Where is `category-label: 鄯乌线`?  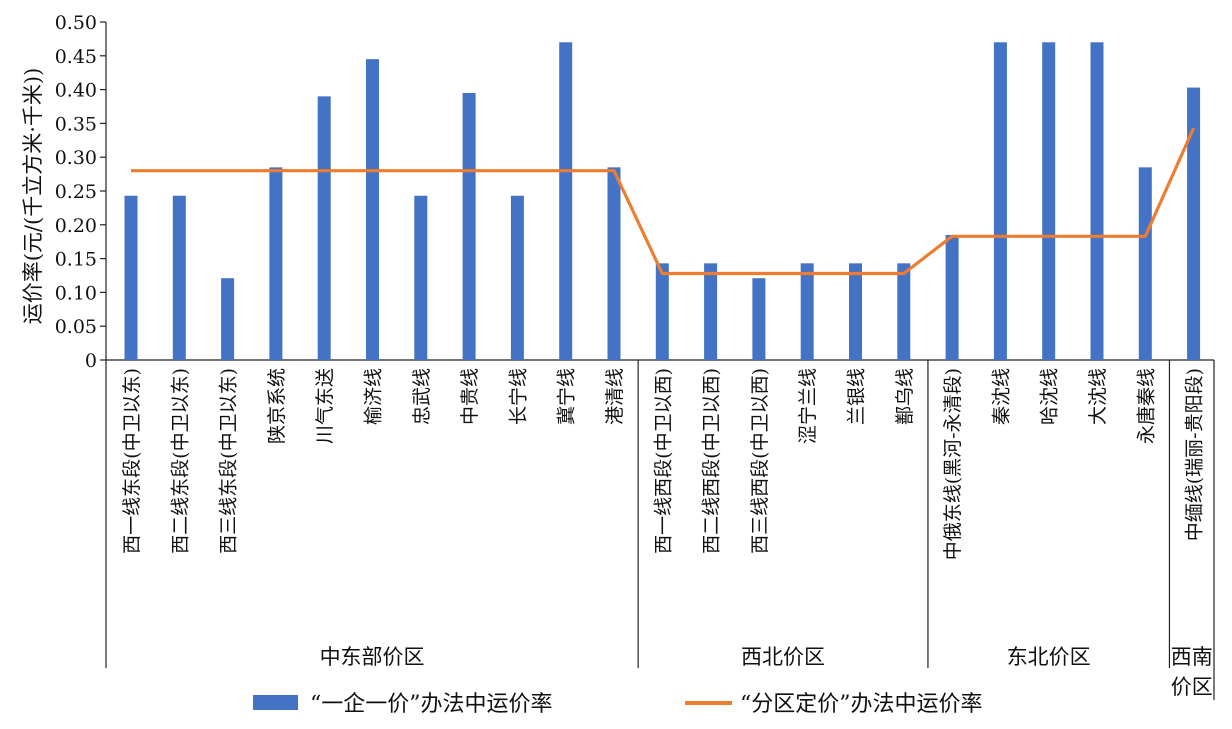 category-label: 鄯乌线 is located at coordinates (905, 396).